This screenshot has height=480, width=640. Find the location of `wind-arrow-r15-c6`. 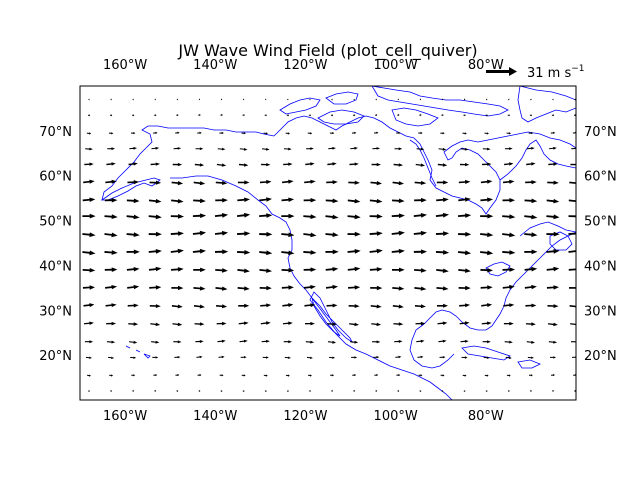

wind-arrow-r15-c6 is located at coordinates (221, 357).